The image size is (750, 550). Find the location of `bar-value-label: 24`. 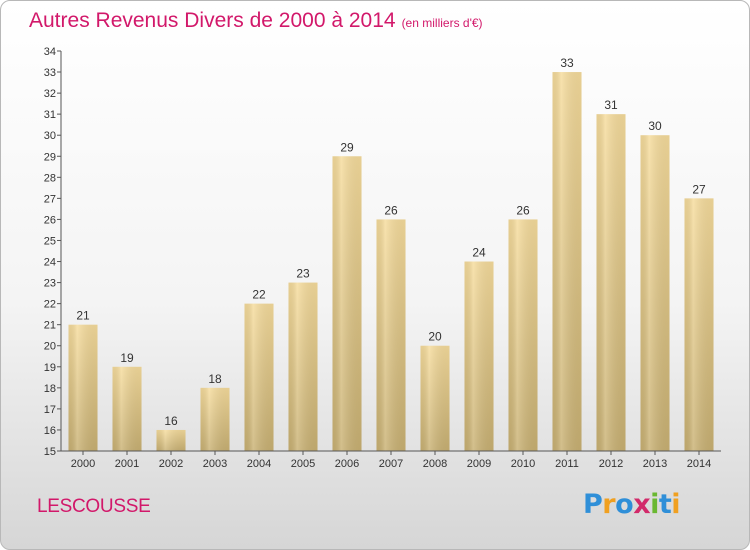

bar-value-label: 24 is located at coordinates (479, 253).